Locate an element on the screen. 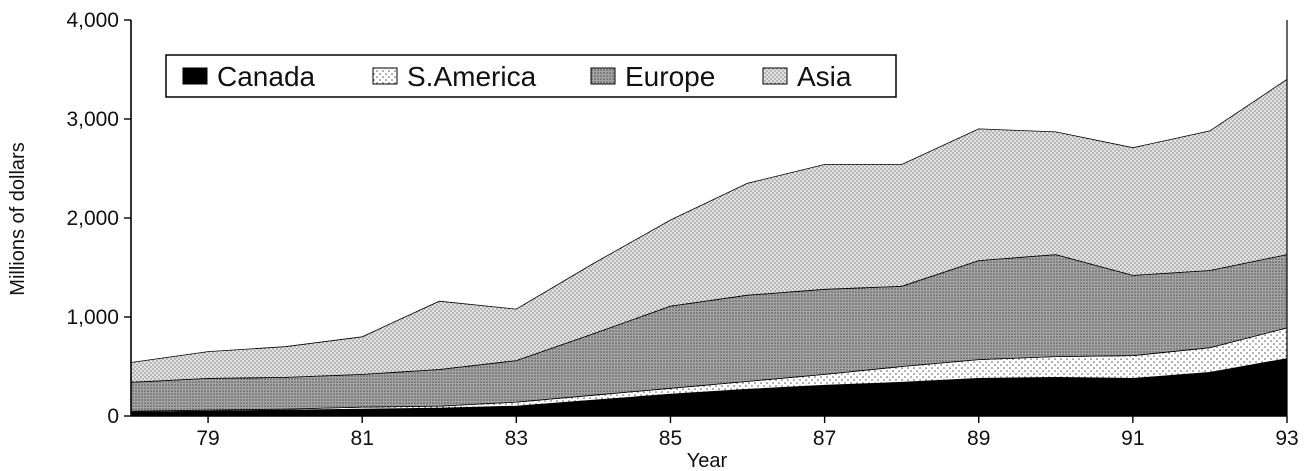 This screenshot has width=1311, height=471. x-tick-label: 83 is located at coordinates (516, 438).